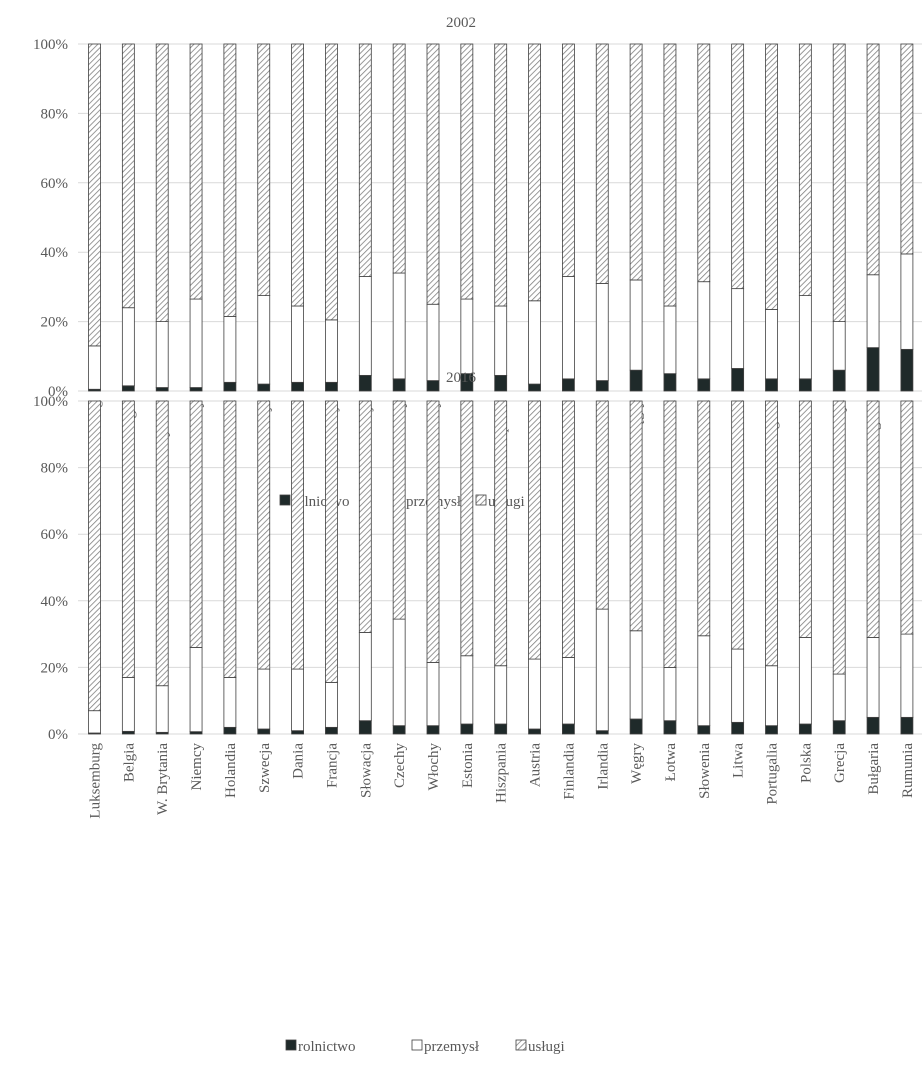  Describe the element at coordinates (805, 729) in the screenshot. I see `bar-rolnictwo-polska` at that location.